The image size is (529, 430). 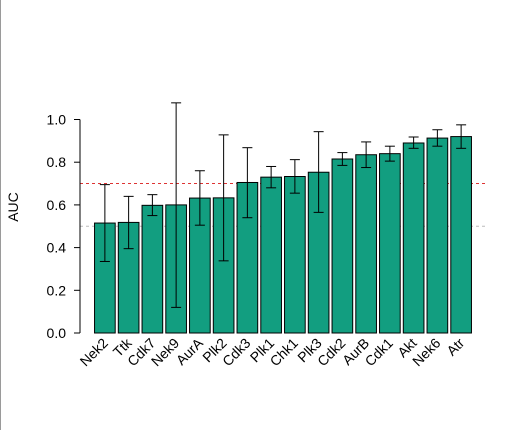 I want to click on x-tick-label: Nek2, so click(x=94, y=352).